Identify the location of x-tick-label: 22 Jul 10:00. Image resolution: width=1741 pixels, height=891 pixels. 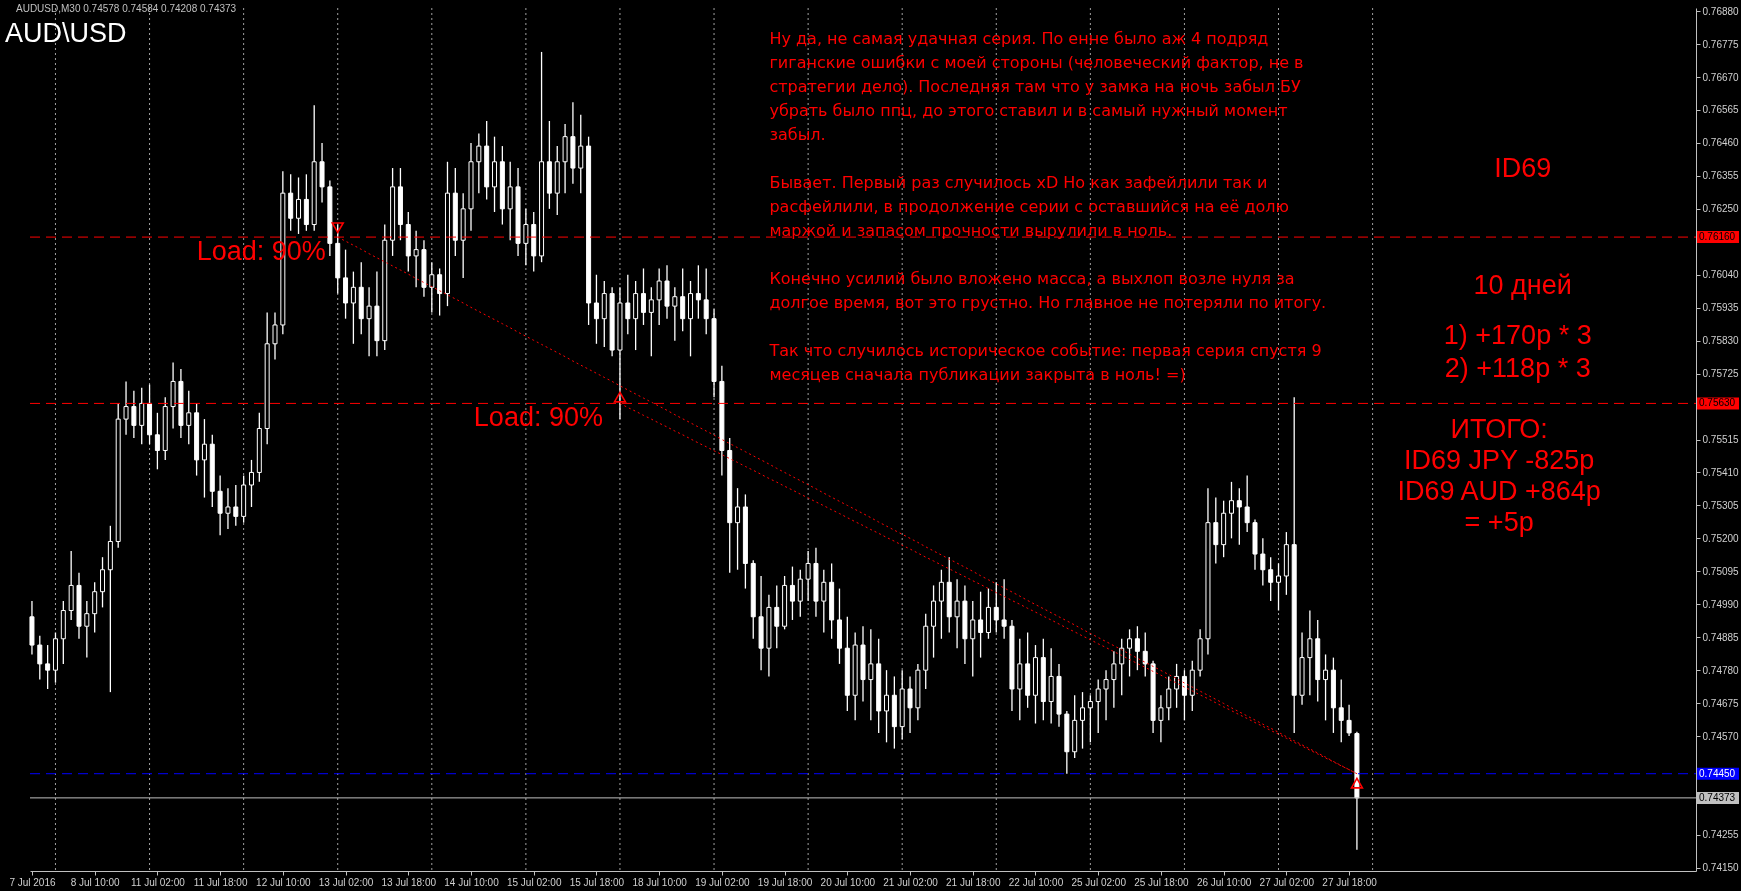
(1036, 882).